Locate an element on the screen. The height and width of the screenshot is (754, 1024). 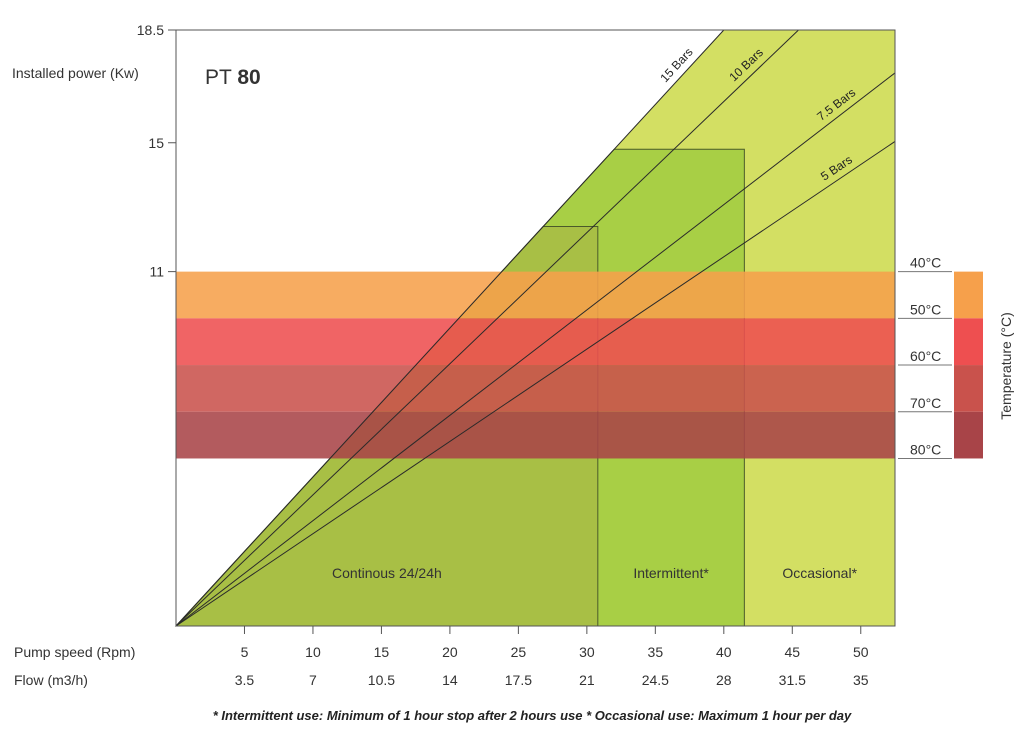
x-tick-label: 25 is located at coordinates (519, 652).